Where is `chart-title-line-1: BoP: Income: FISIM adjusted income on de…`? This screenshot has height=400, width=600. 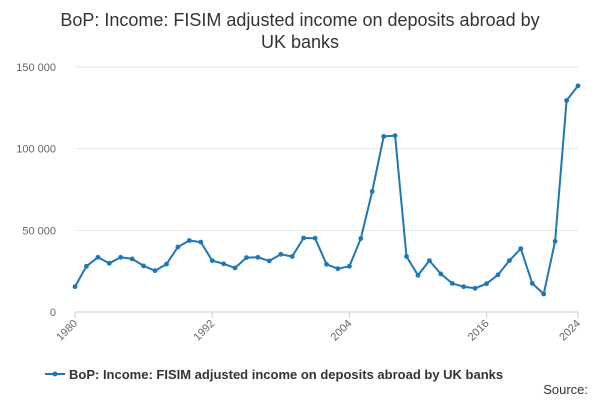
chart-title-line-1: BoP: Income: FISIM adjusted income on de… is located at coordinates (299, 20).